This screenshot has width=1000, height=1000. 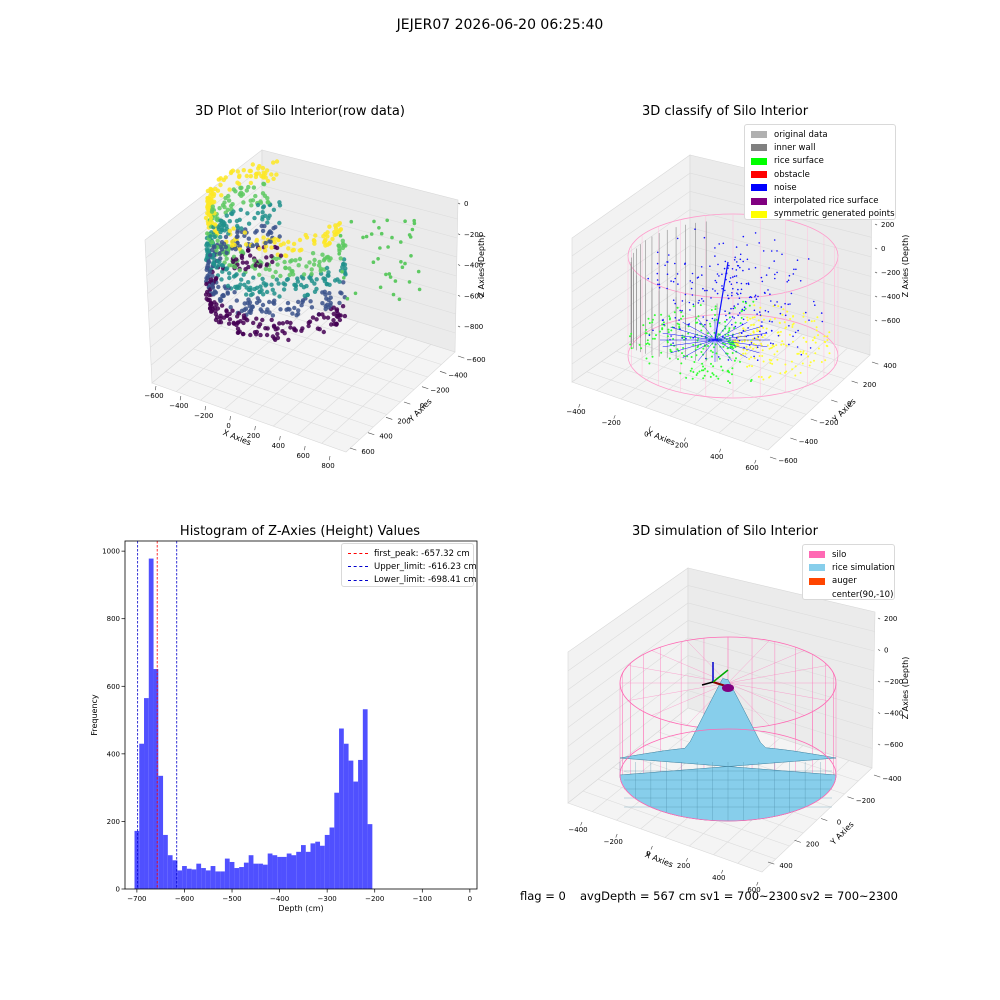 I want to click on y-axis-label: Frequency, so click(x=94, y=715).